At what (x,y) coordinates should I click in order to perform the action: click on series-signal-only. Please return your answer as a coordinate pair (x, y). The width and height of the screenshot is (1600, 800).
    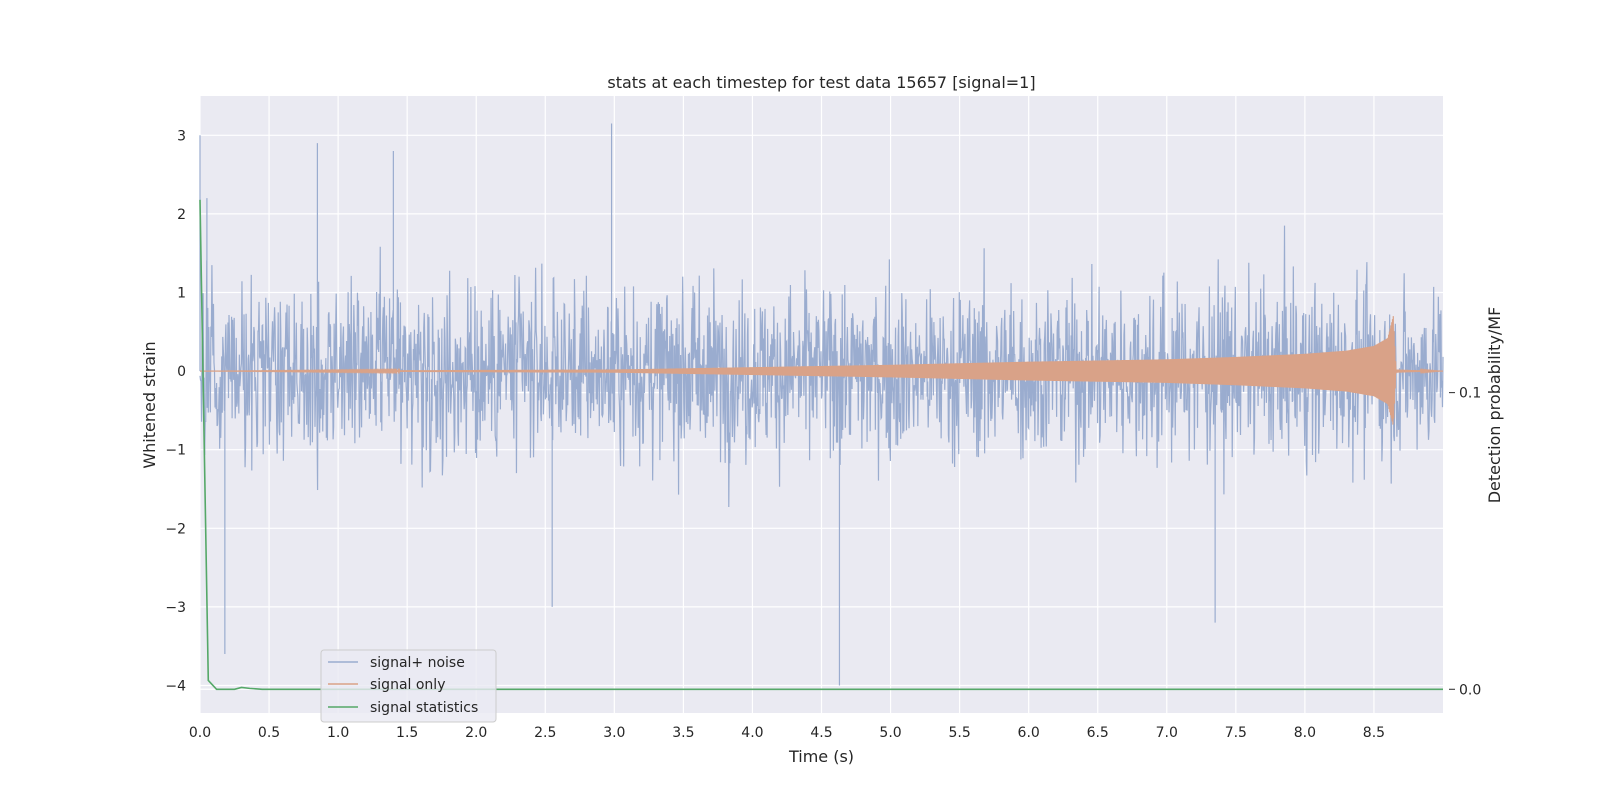
    Looking at the image, I should click on (822, 370).